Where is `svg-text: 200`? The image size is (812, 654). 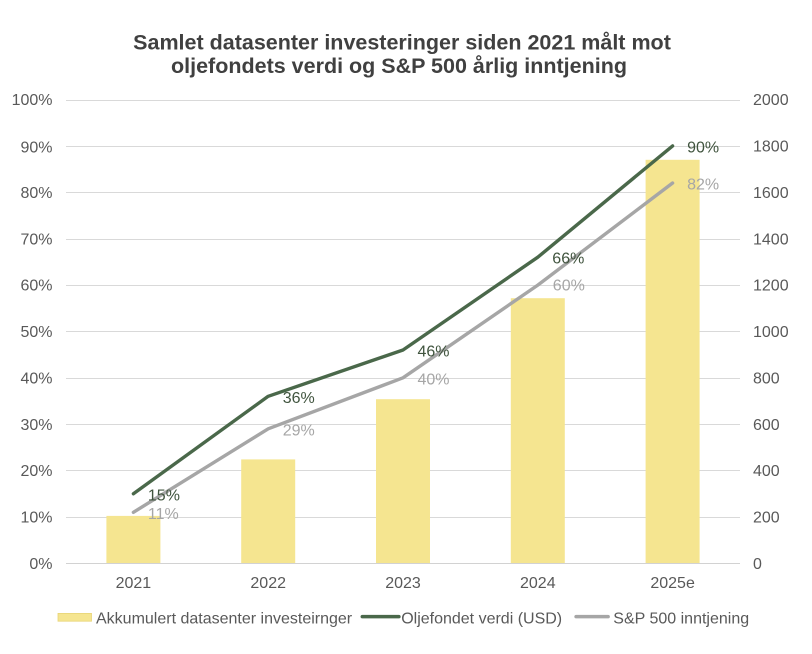 svg-text: 200 is located at coordinates (766, 518).